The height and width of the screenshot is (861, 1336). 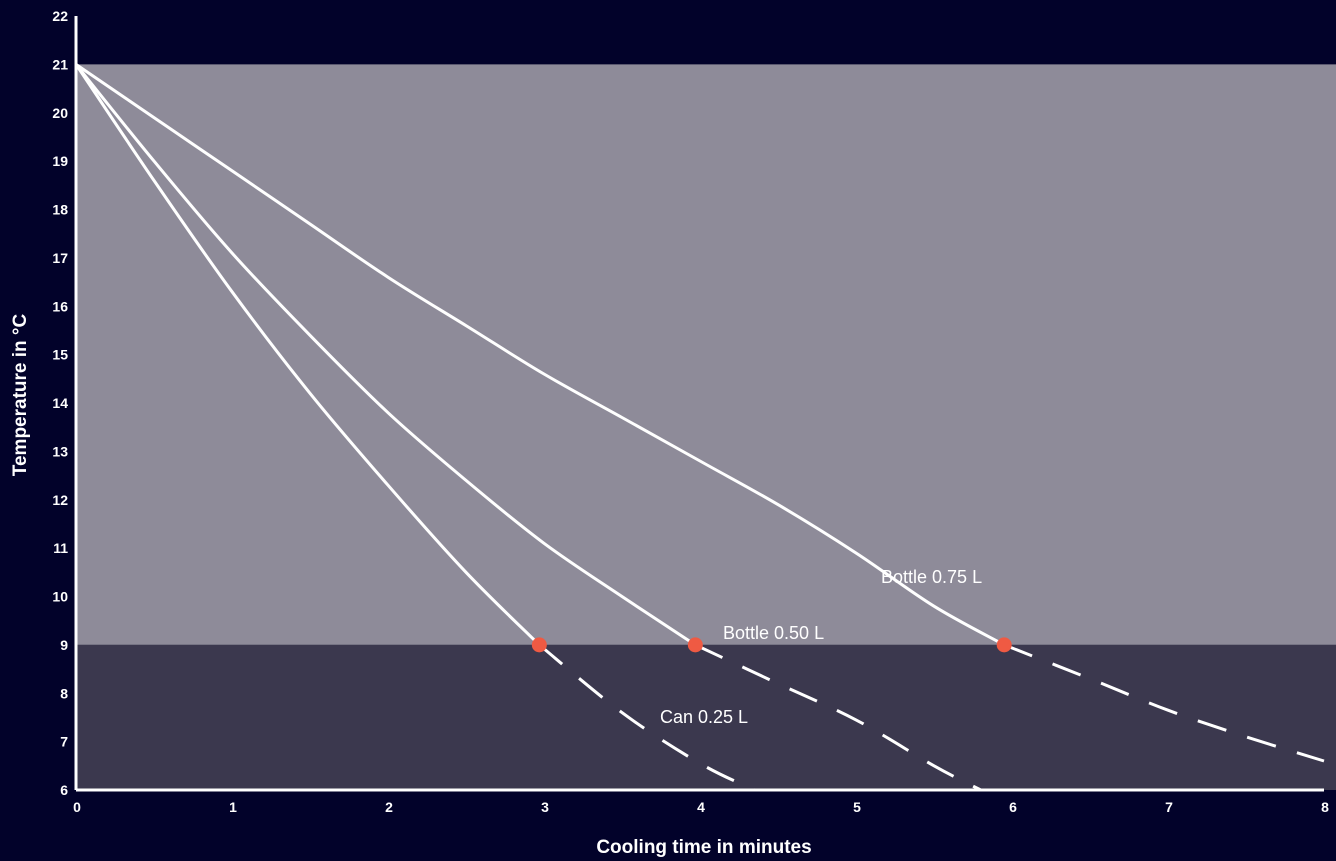 I want to click on y-tick-label: 20, so click(x=60, y=113).